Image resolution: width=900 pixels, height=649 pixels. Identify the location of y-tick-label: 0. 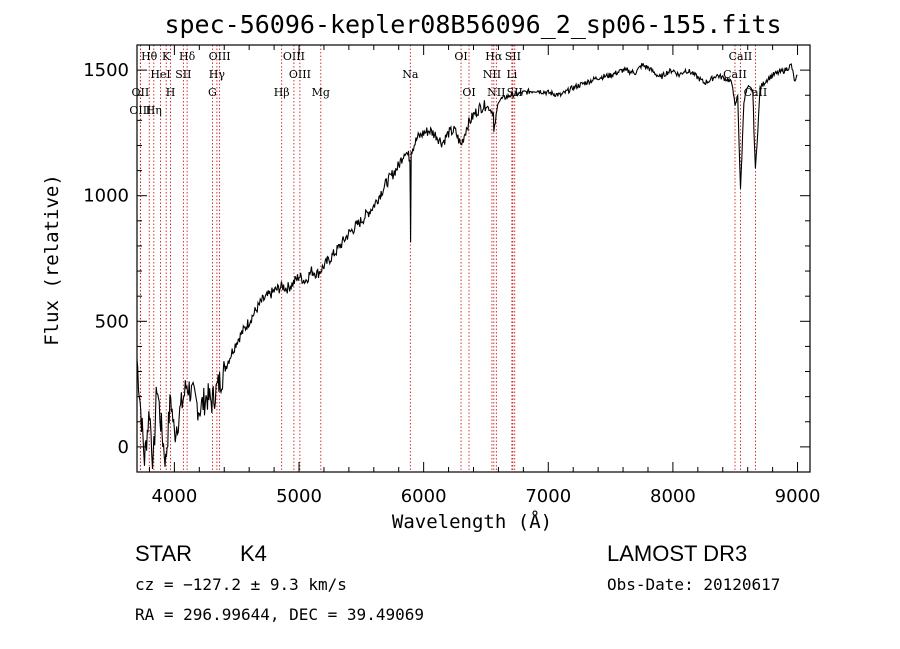
(123, 447).